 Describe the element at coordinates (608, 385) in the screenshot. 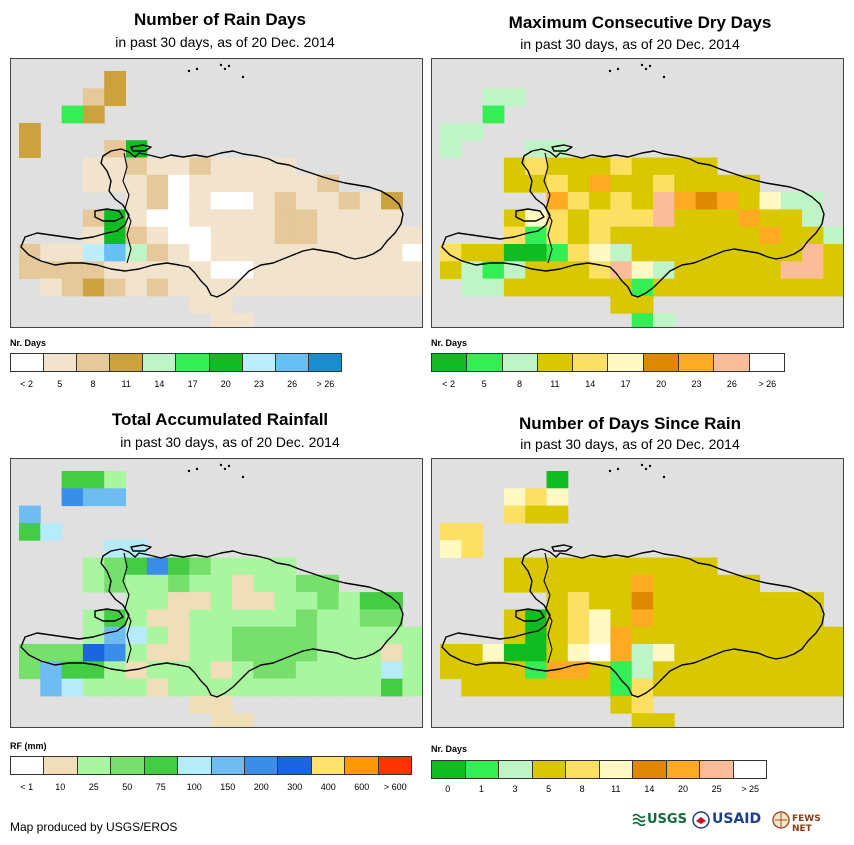

I see `legend-ticks-max-dry: < 2 5 8 11 14 17 20 23 26 > 26` at that location.